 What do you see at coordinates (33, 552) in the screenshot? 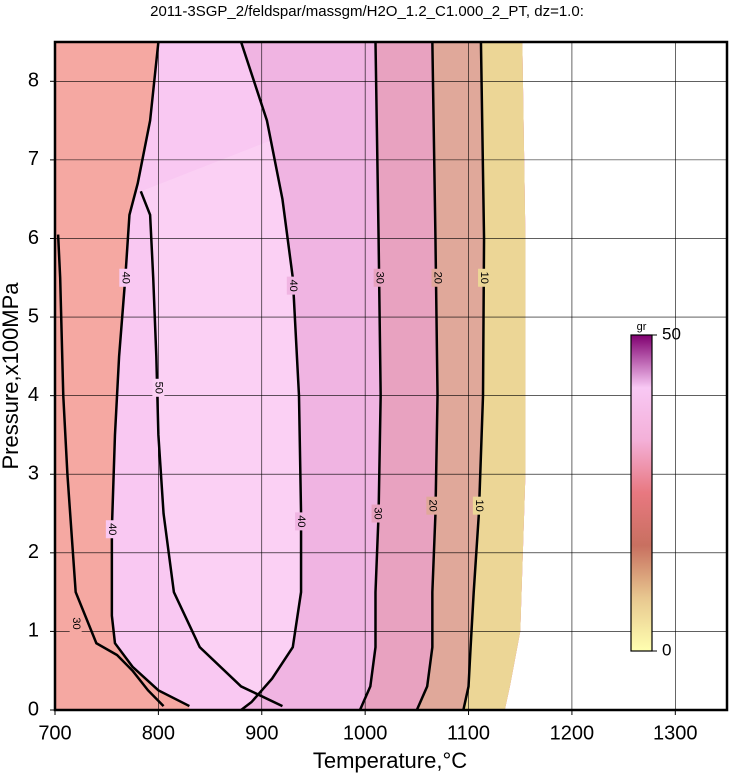
I see `y-tick-label: 2` at bounding box center [33, 552].